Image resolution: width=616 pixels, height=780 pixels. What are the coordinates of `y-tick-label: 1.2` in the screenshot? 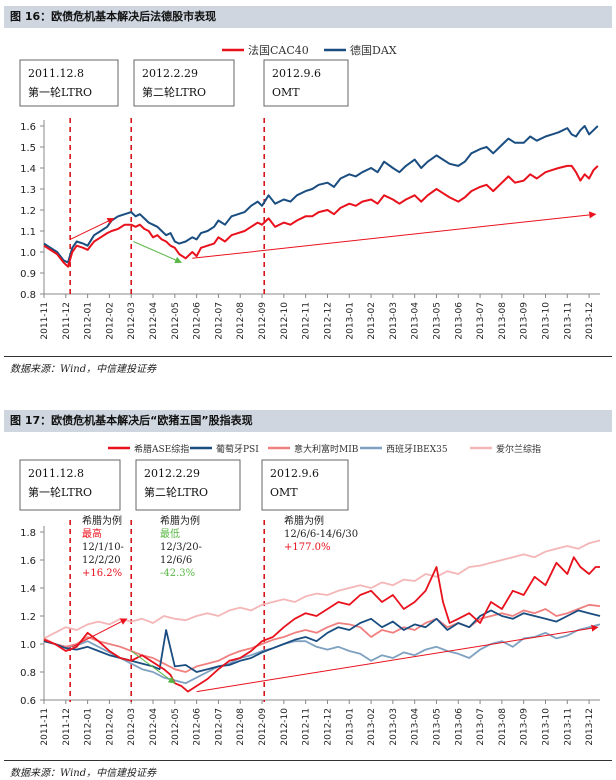 It's located at (28, 211).